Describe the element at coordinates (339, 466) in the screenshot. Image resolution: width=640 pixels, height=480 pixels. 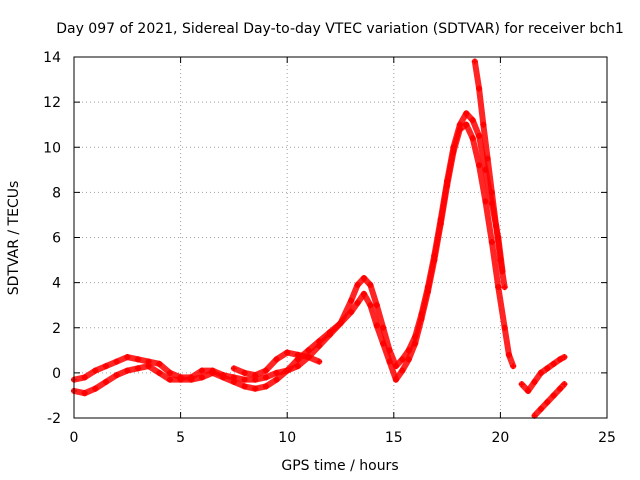
I see `x-axis-label: GPS time / hours` at that location.